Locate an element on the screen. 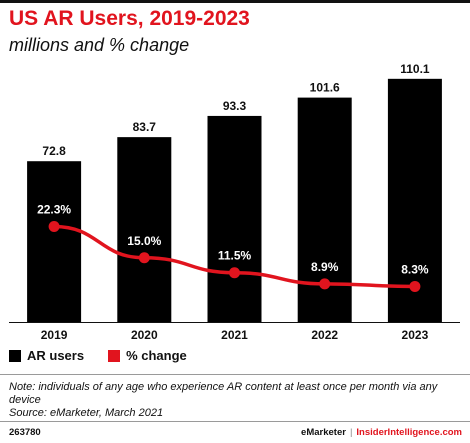 The width and height of the screenshot is (470, 443). legend-item-pct-change: % change is located at coordinates (147, 355).